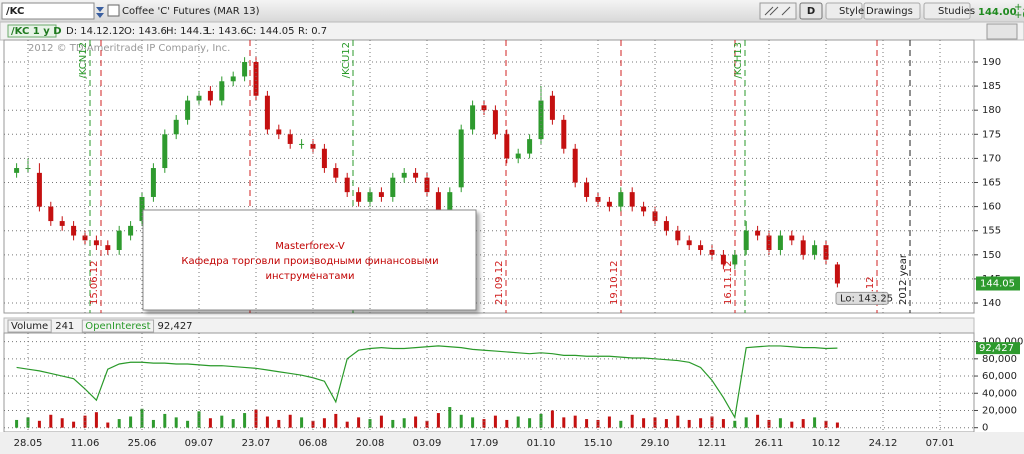 This screenshot has height=454, width=1024. Describe the element at coordinates (145, 31) in the screenshot. I see `info-field: O: 143.6` at that location.